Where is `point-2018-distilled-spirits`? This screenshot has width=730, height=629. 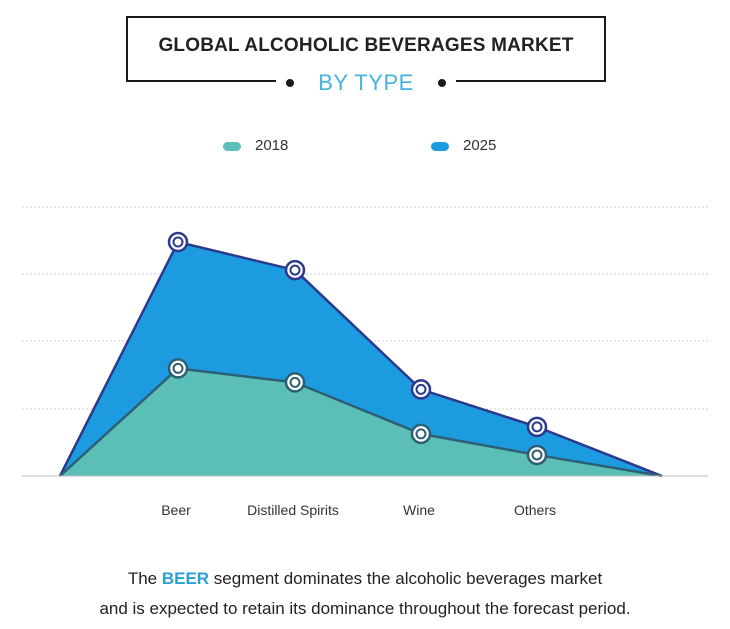 point-2018-distilled-spirits is located at coordinates (295, 382).